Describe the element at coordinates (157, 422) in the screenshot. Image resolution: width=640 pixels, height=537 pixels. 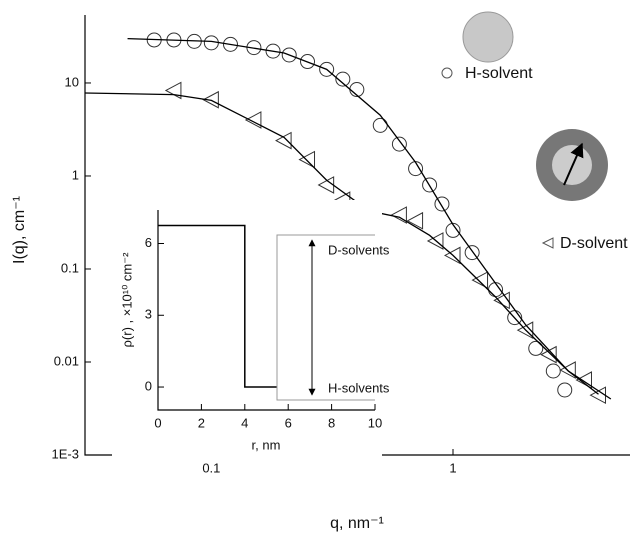
I see `x-tick-label: 0` at that location.